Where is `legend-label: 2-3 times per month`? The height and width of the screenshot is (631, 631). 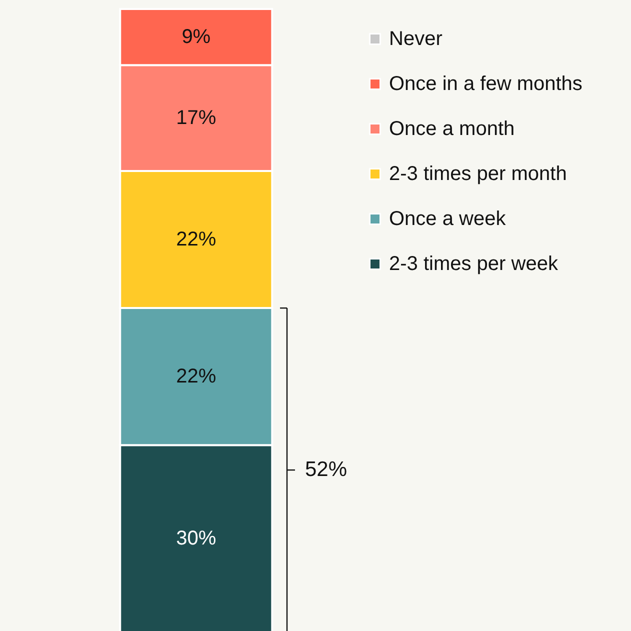 legend-label: 2-3 times per month is located at coordinates (478, 174).